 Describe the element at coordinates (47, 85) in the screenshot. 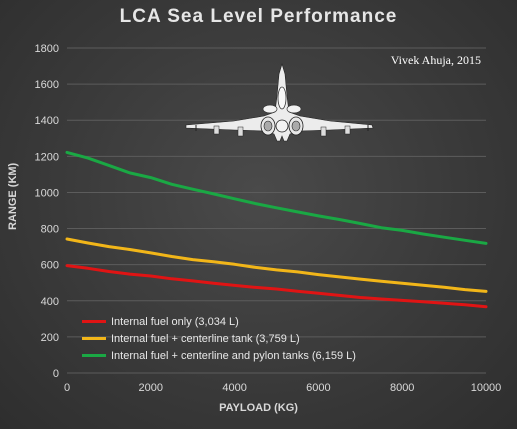

I see `y-tick-label: 1600` at that location.